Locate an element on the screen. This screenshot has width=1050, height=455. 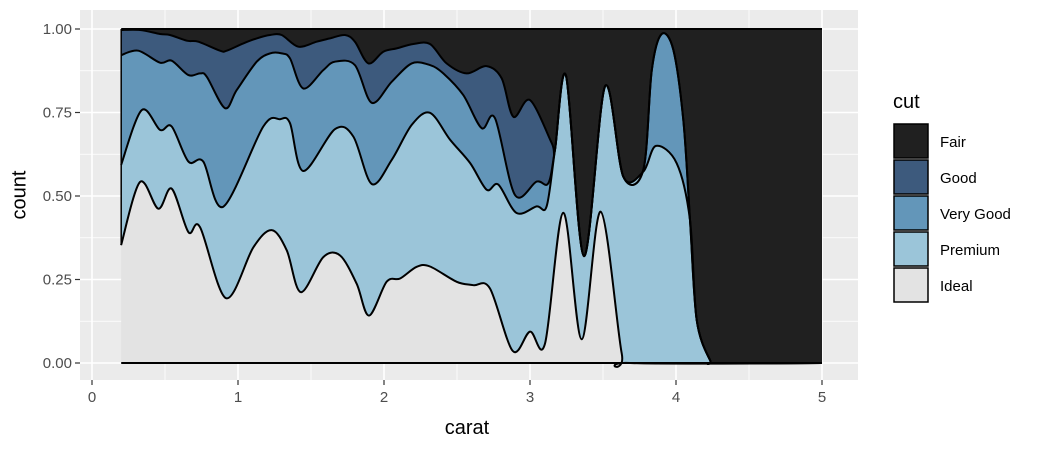
x-tick-label: 1 is located at coordinates (238, 397).